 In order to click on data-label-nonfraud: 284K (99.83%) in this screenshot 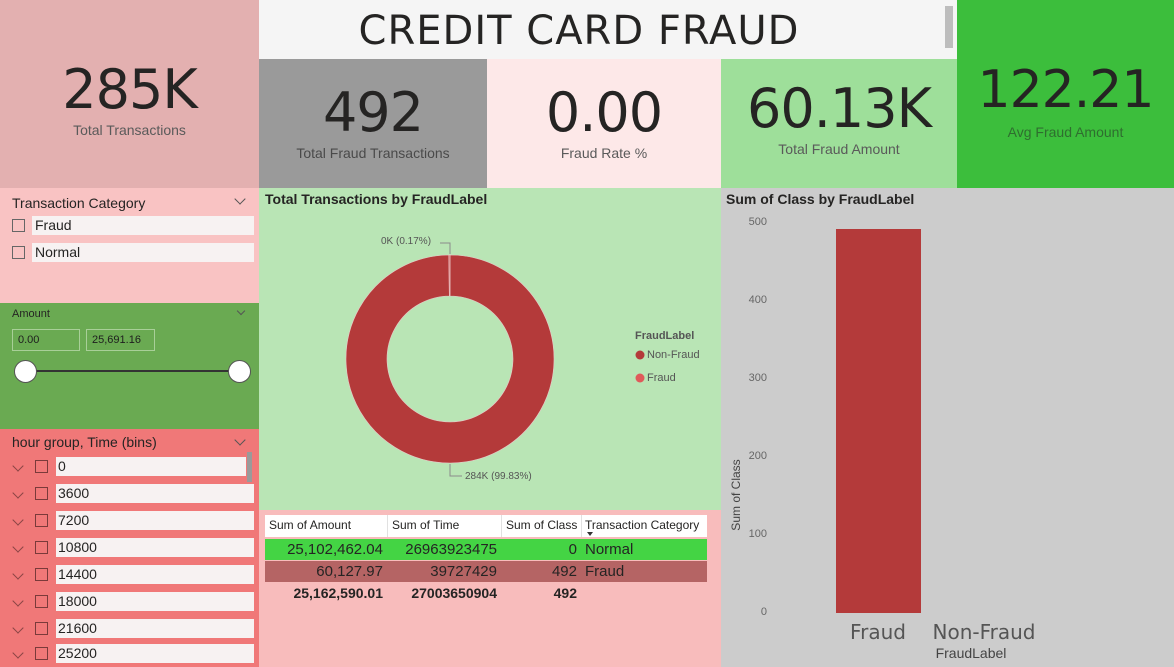, I will do `click(498, 476)`.